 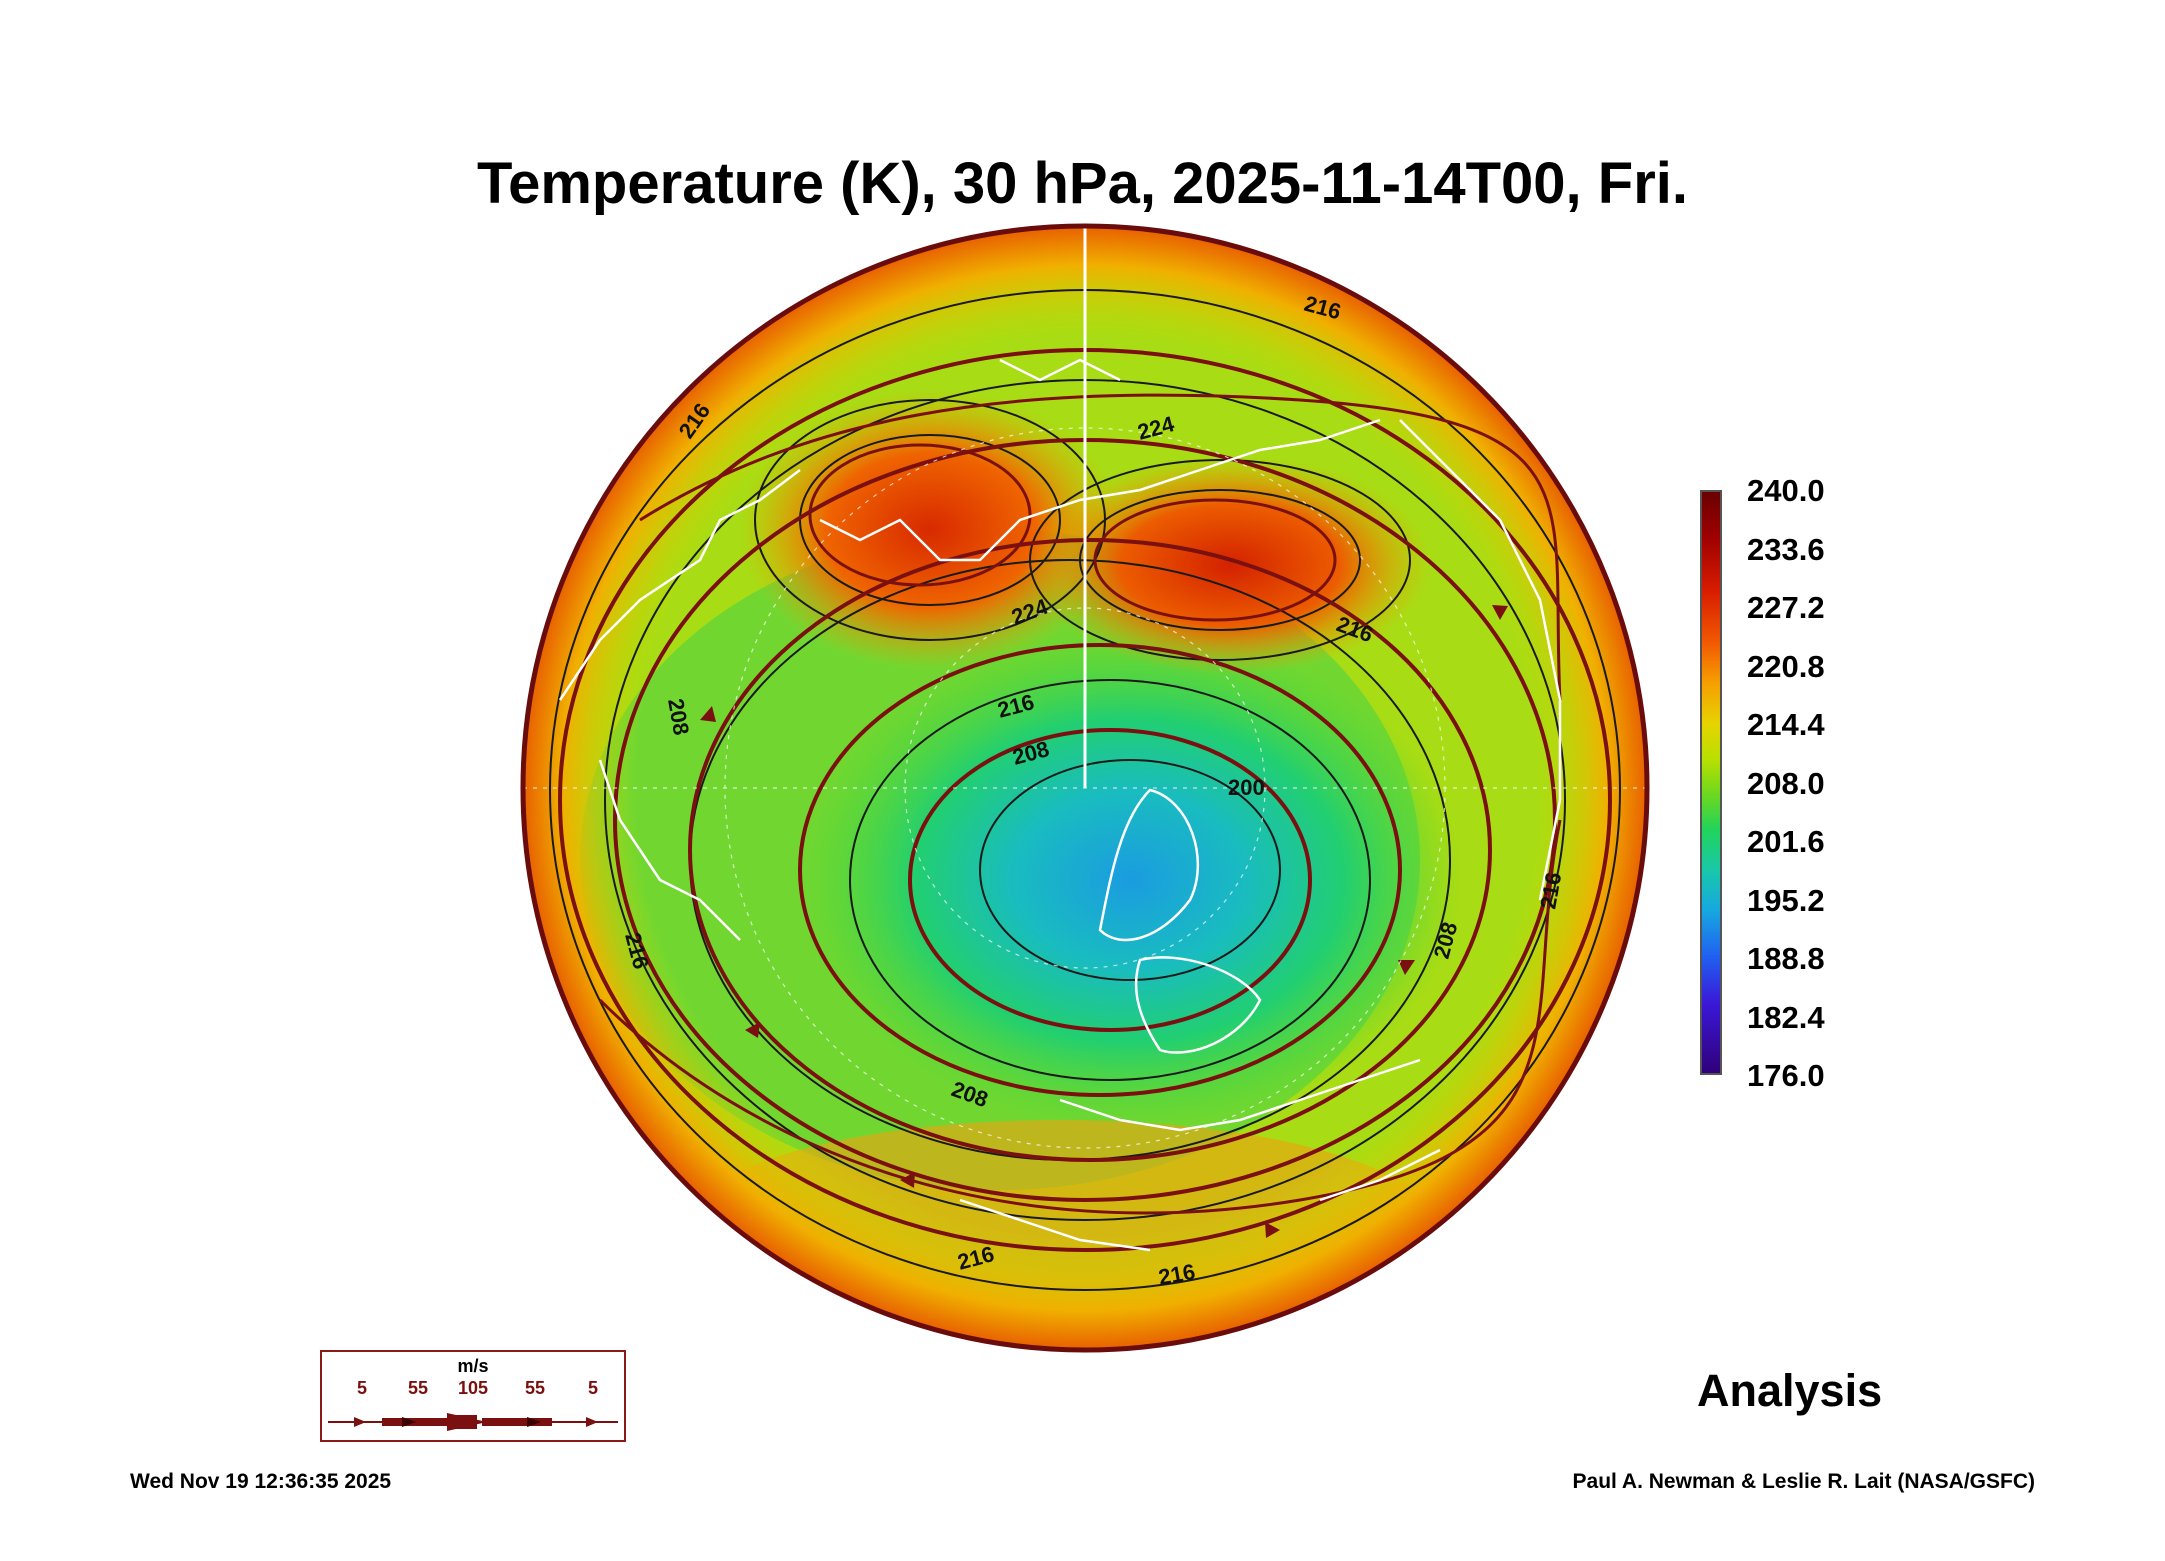 What do you see at coordinates (1786, 783) in the screenshot?
I see `colorbar-label: 208.0` at bounding box center [1786, 783].